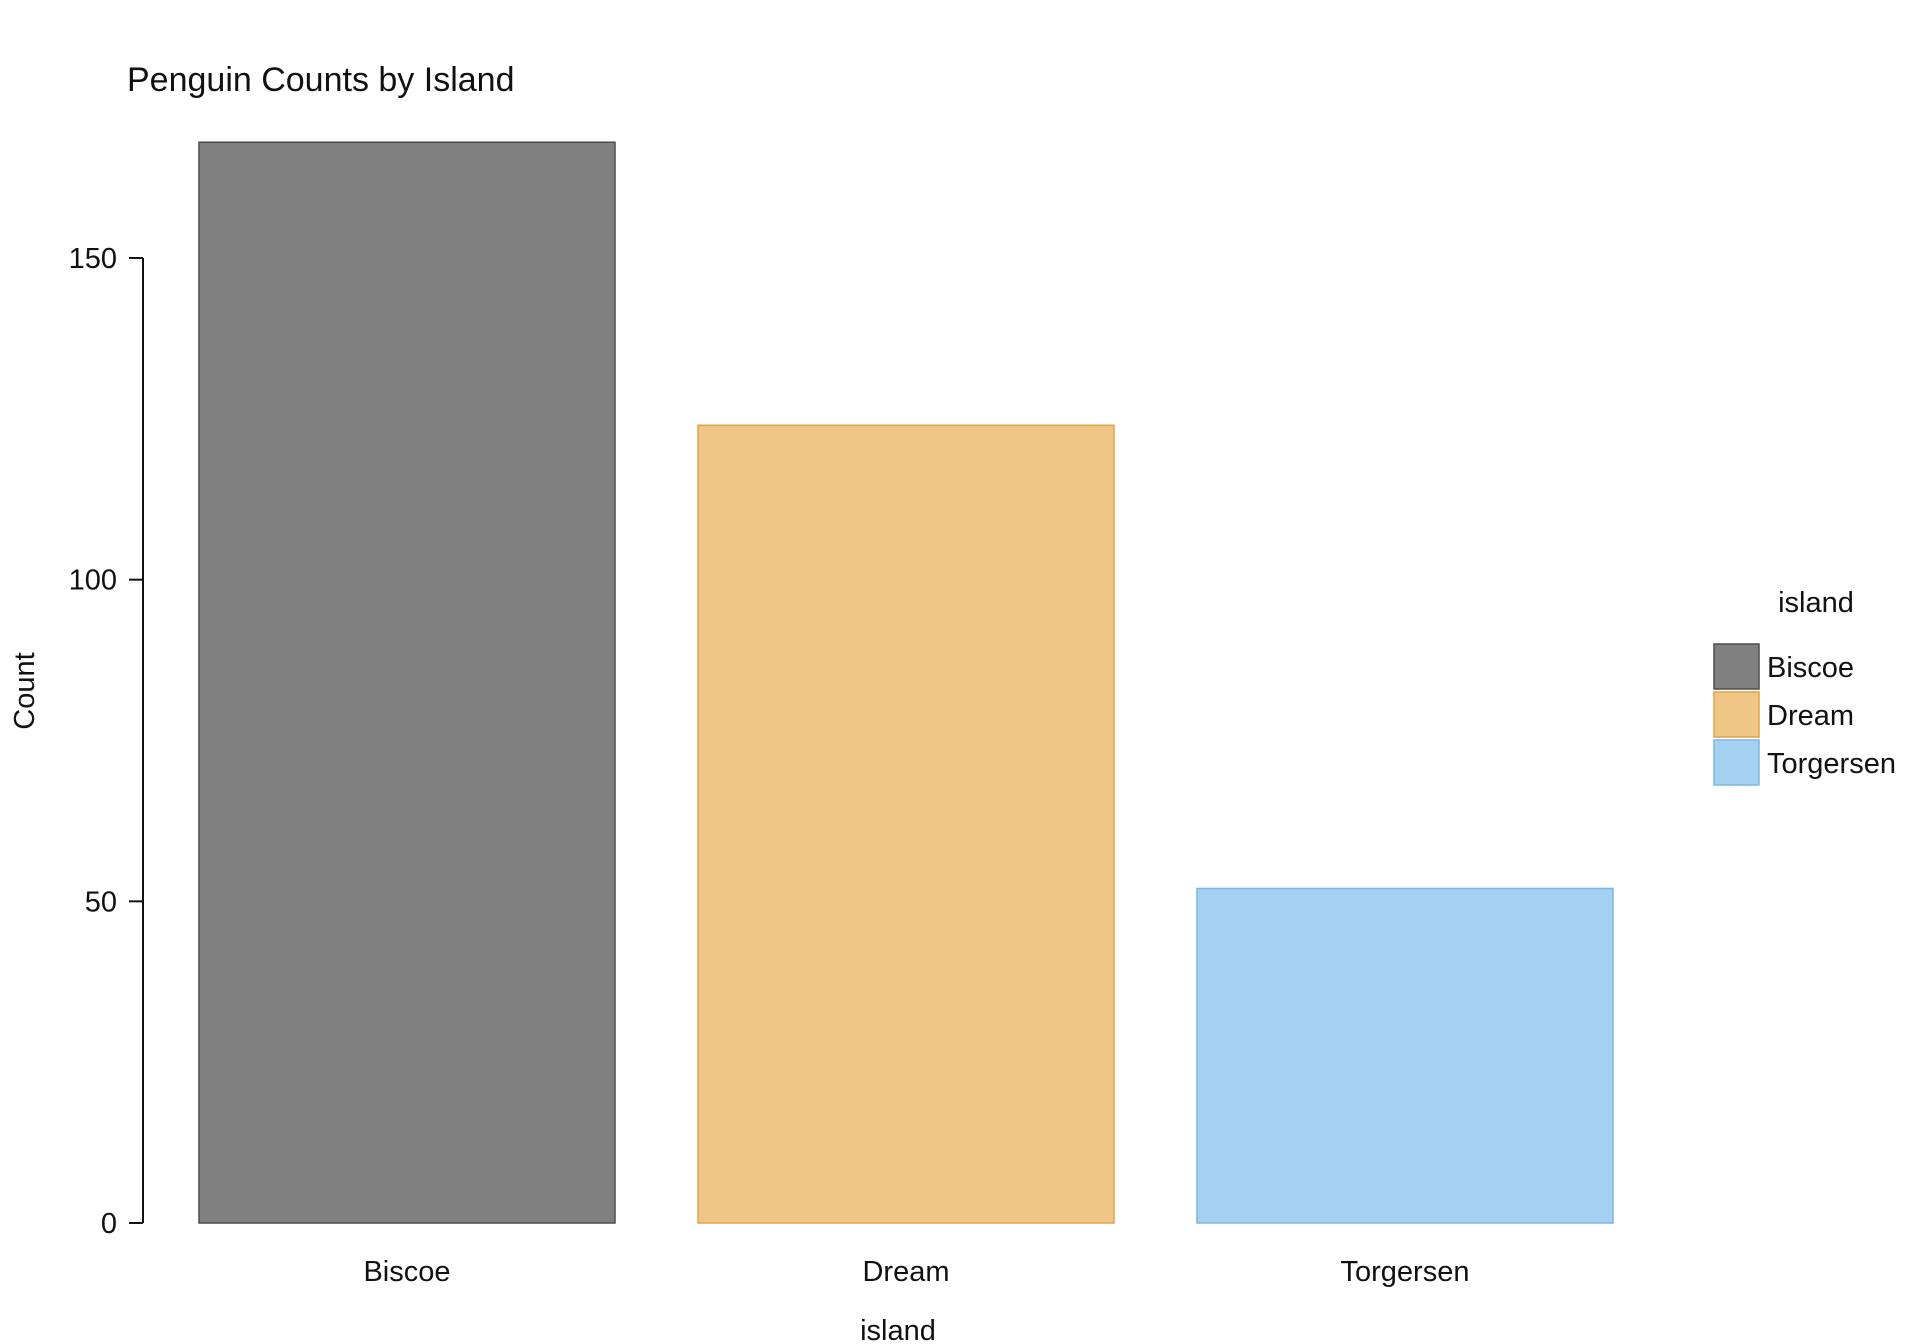 Image resolution: width=1920 pixels, height=1344 pixels. Describe the element at coordinates (1816, 603) in the screenshot. I see `legend-title: island` at that location.